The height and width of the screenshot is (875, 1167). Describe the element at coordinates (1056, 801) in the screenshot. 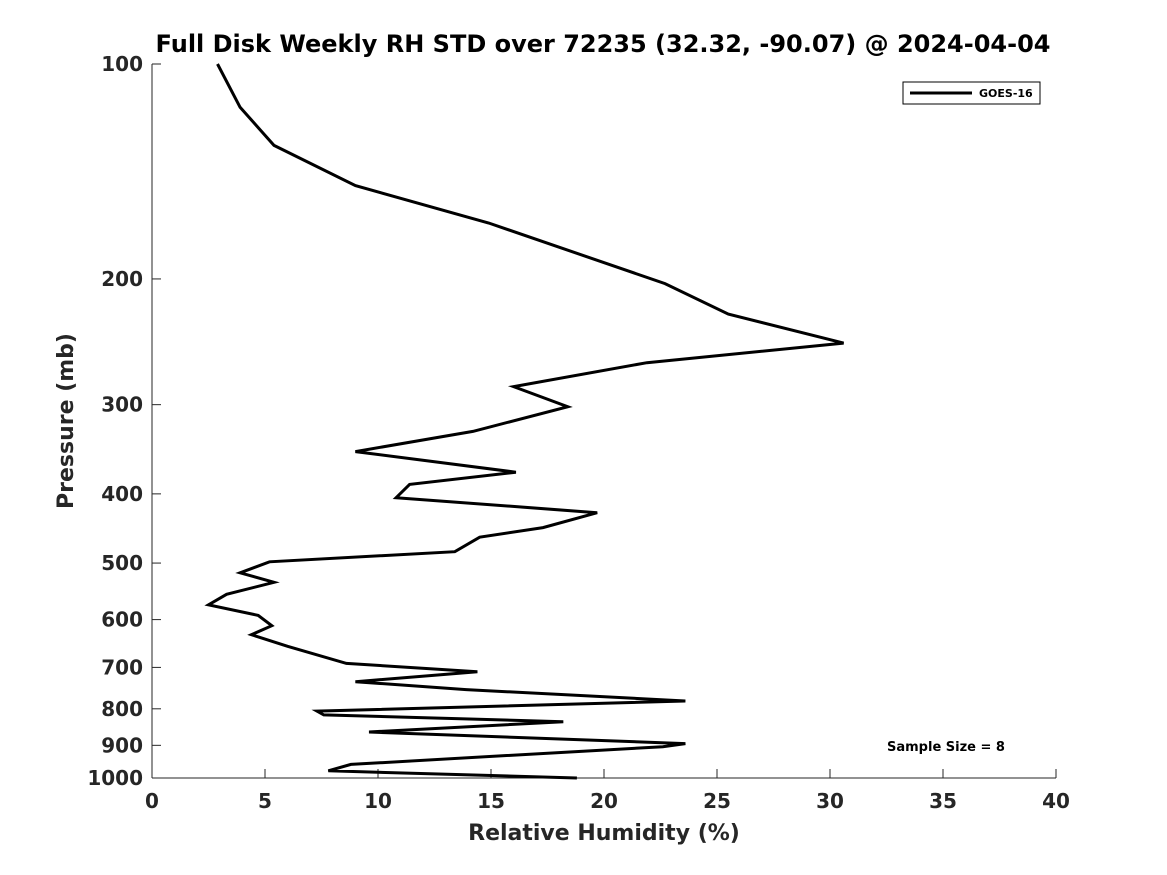

I see `x-tick-label: 40` at that location.